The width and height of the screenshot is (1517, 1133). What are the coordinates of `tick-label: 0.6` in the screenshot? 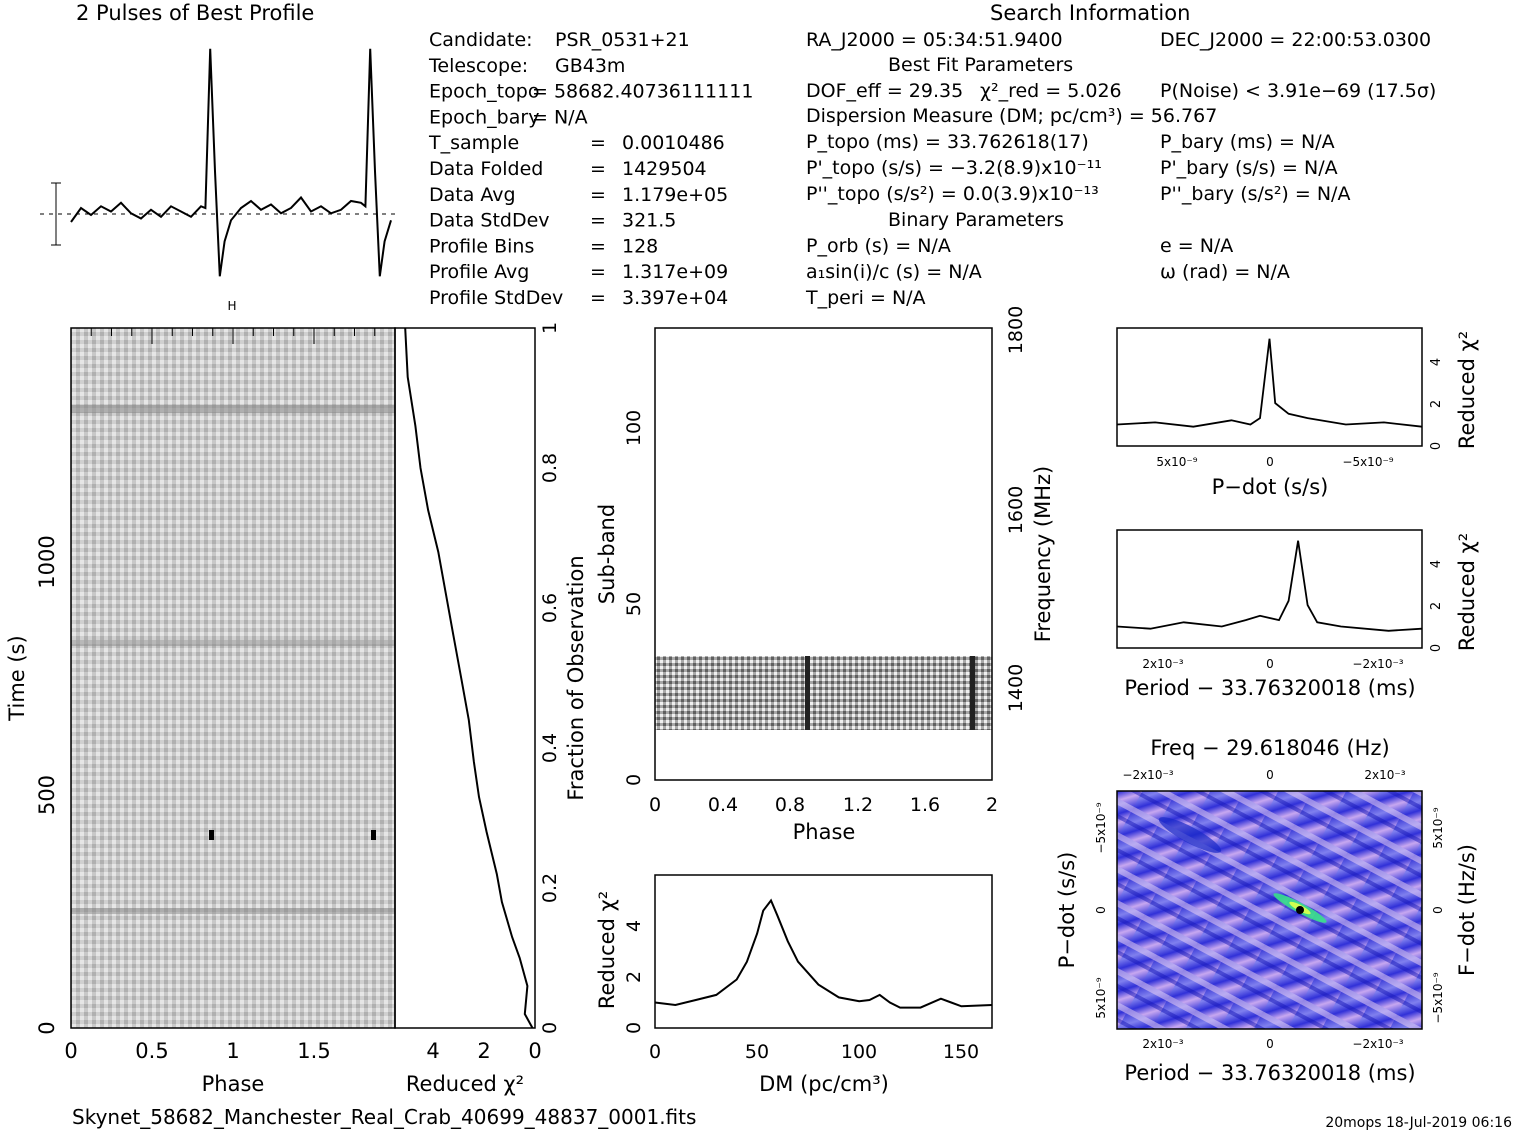 It's located at (550, 608).